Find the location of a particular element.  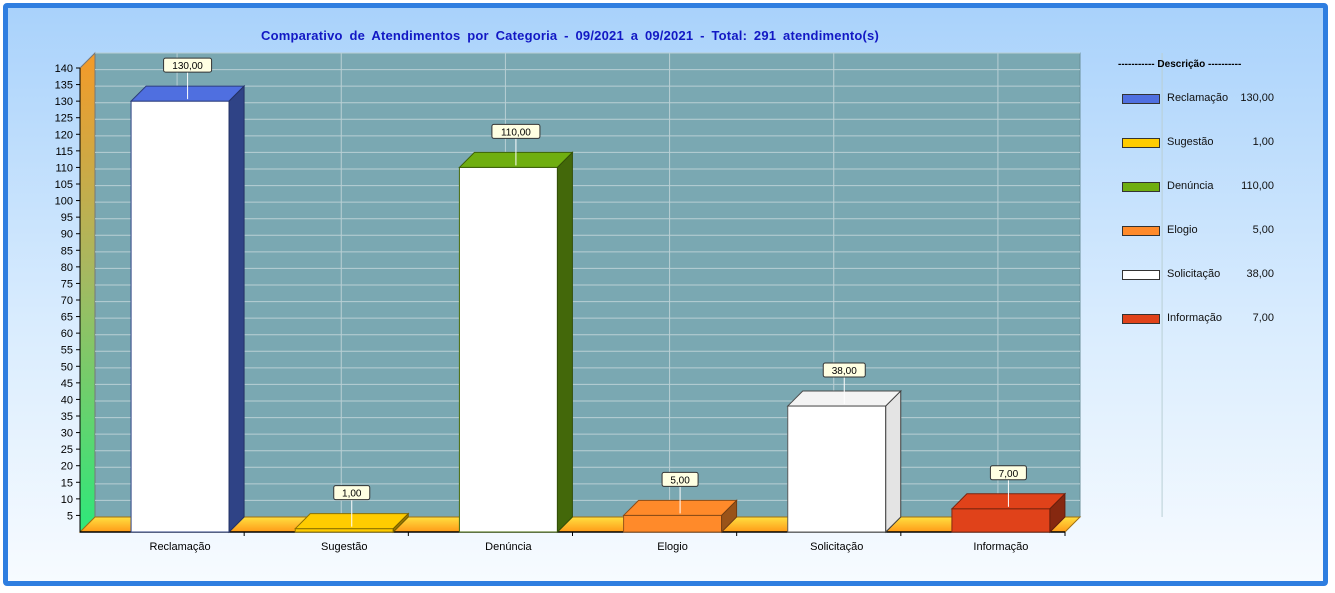

legend-value: 5,00 is located at coordinates (1263, 230).